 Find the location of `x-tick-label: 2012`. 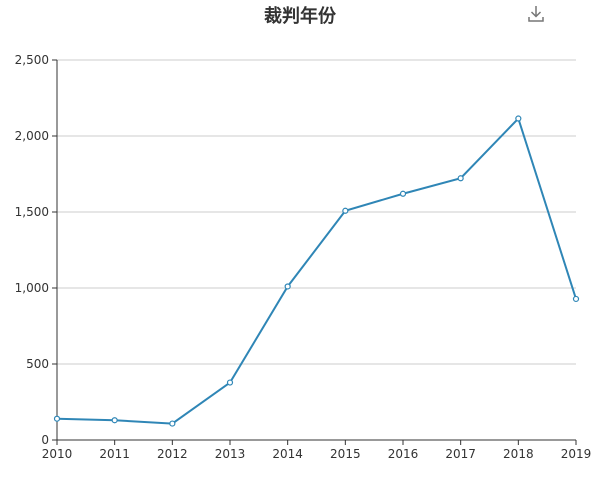

x-tick-label: 2012 is located at coordinates (172, 454).